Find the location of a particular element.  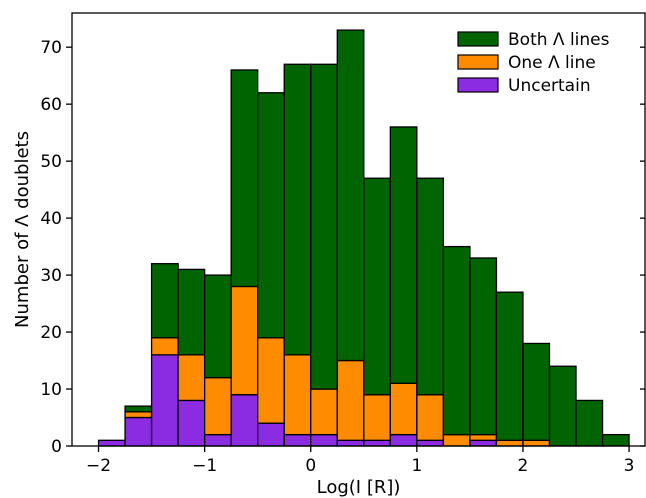

y-tick-label-4: 40 is located at coordinates (51, 219).